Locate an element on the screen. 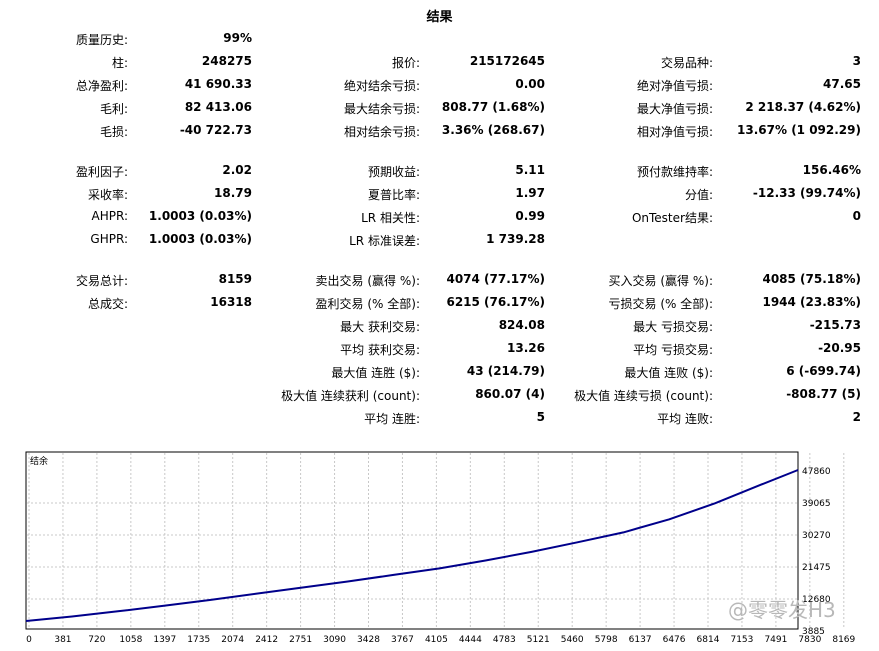 The image size is (879, 651). avg-loss-label: 平均 亏损交易: is located at coordinates (673, 350).